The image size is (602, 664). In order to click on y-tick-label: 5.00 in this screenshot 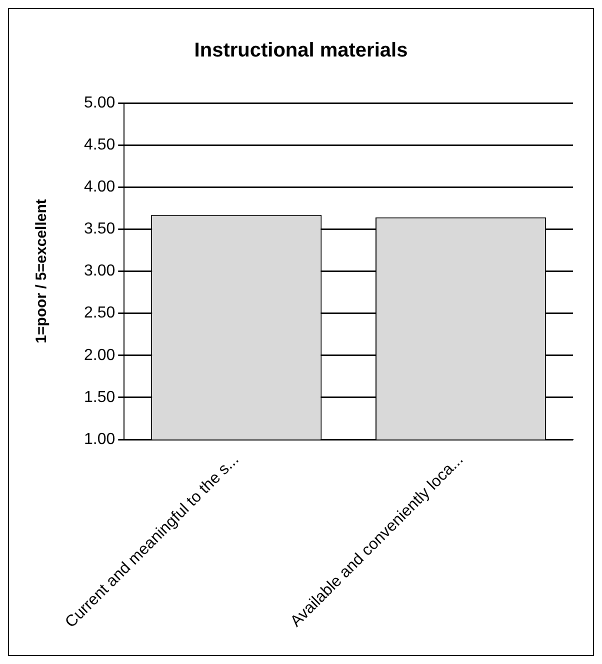, I will do `click(100, 103)`.